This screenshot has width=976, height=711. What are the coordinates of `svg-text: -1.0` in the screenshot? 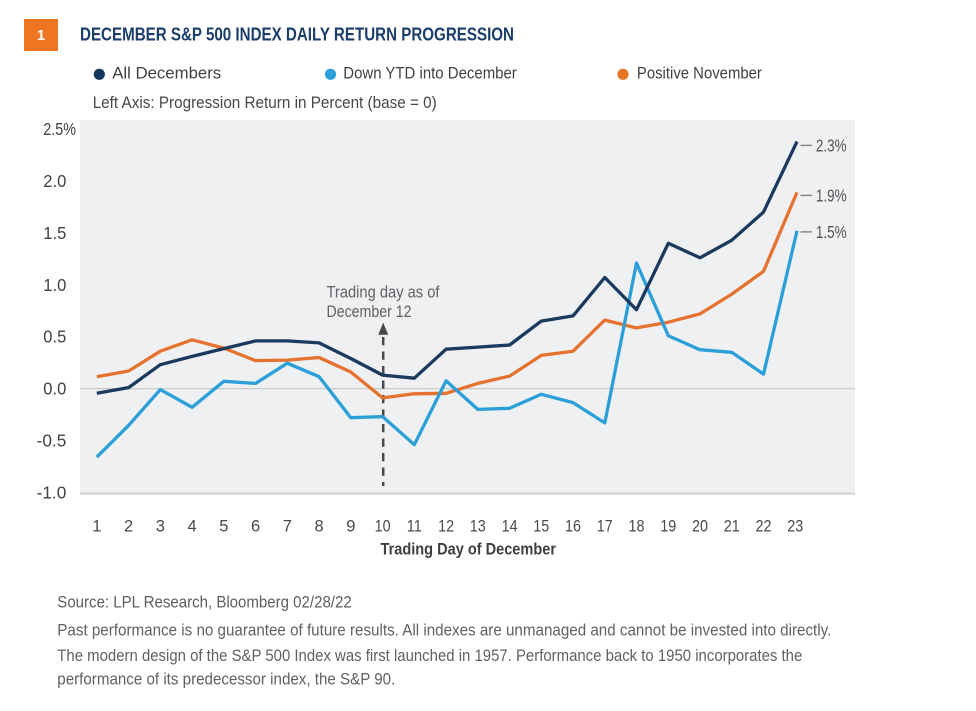 It's located at (52, 492).